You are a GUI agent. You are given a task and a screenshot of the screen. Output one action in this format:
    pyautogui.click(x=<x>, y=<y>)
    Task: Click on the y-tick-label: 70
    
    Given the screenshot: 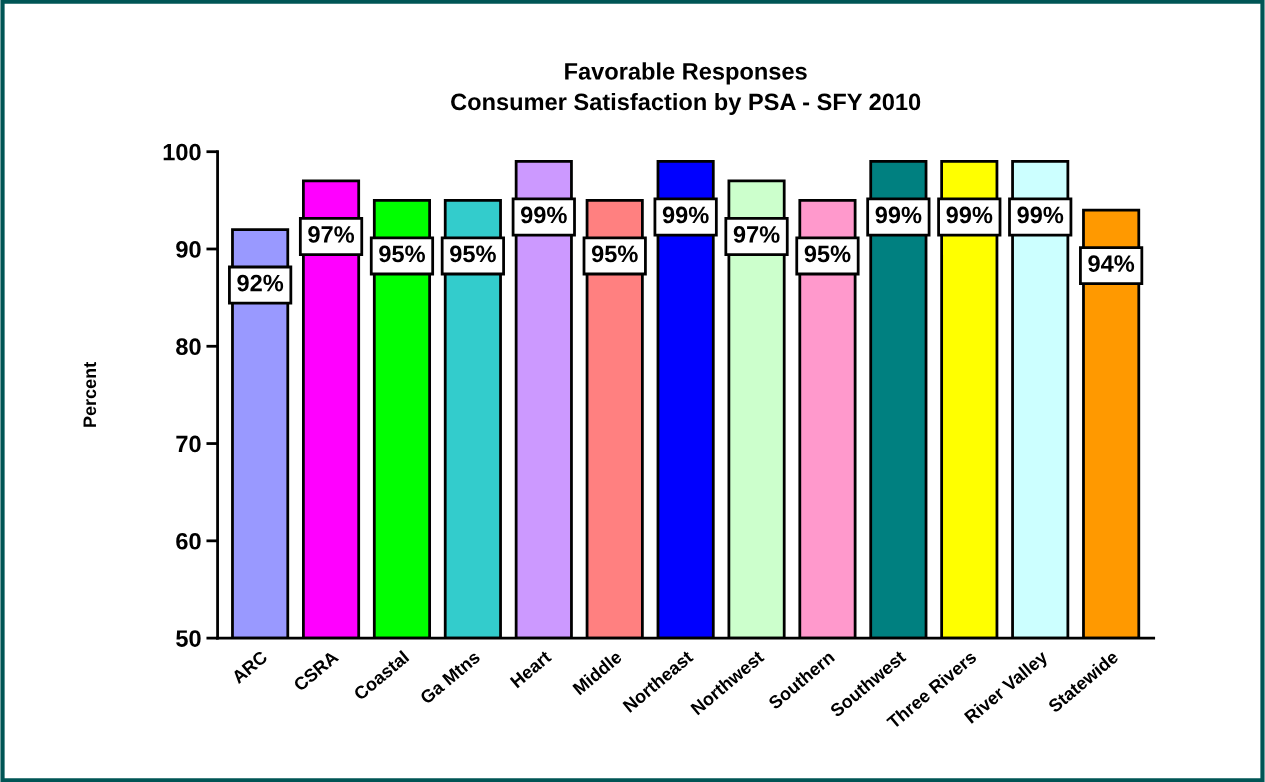 What is the action you would take?
    pyautogui.click(x=188, y=444)
    